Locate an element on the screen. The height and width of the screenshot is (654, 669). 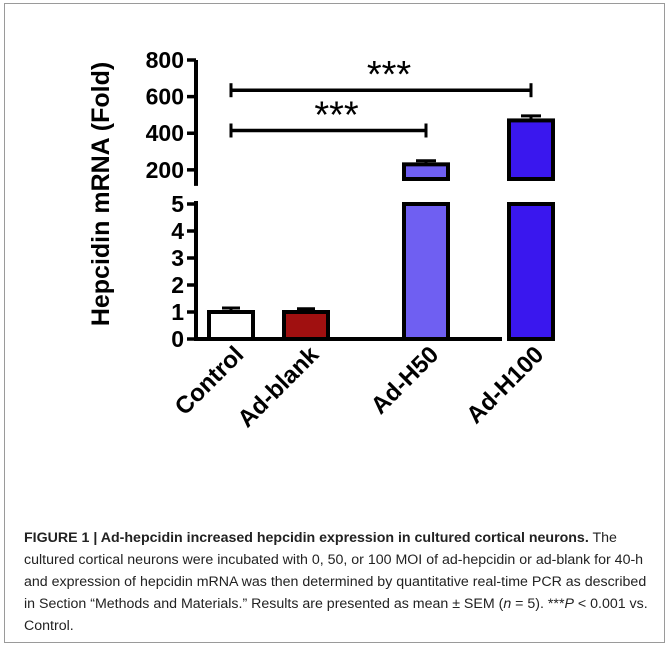
caption-n: n is located at coordinates (507, 604).